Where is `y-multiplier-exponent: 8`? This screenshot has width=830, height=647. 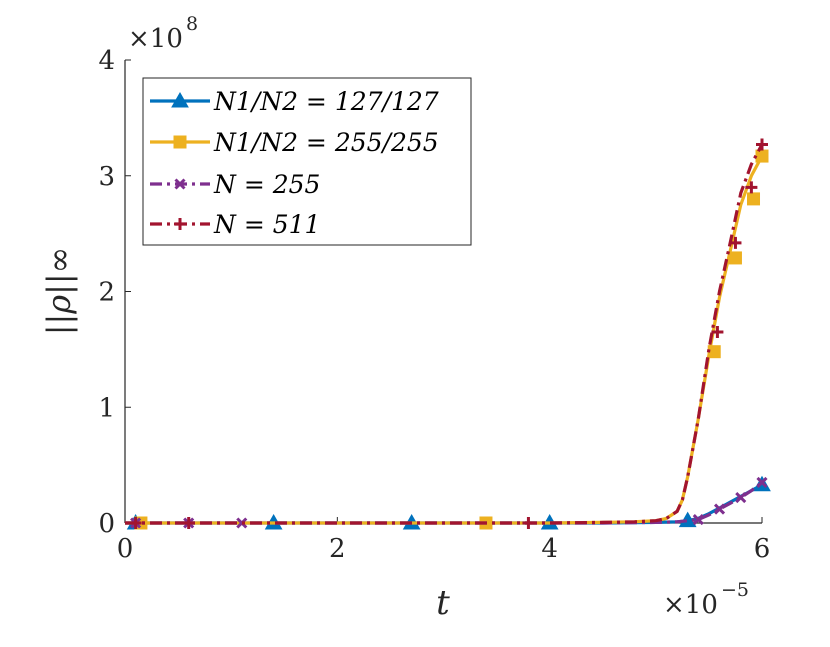 y-multiplier-exponent: 8 is located at coordinates (192, 24).